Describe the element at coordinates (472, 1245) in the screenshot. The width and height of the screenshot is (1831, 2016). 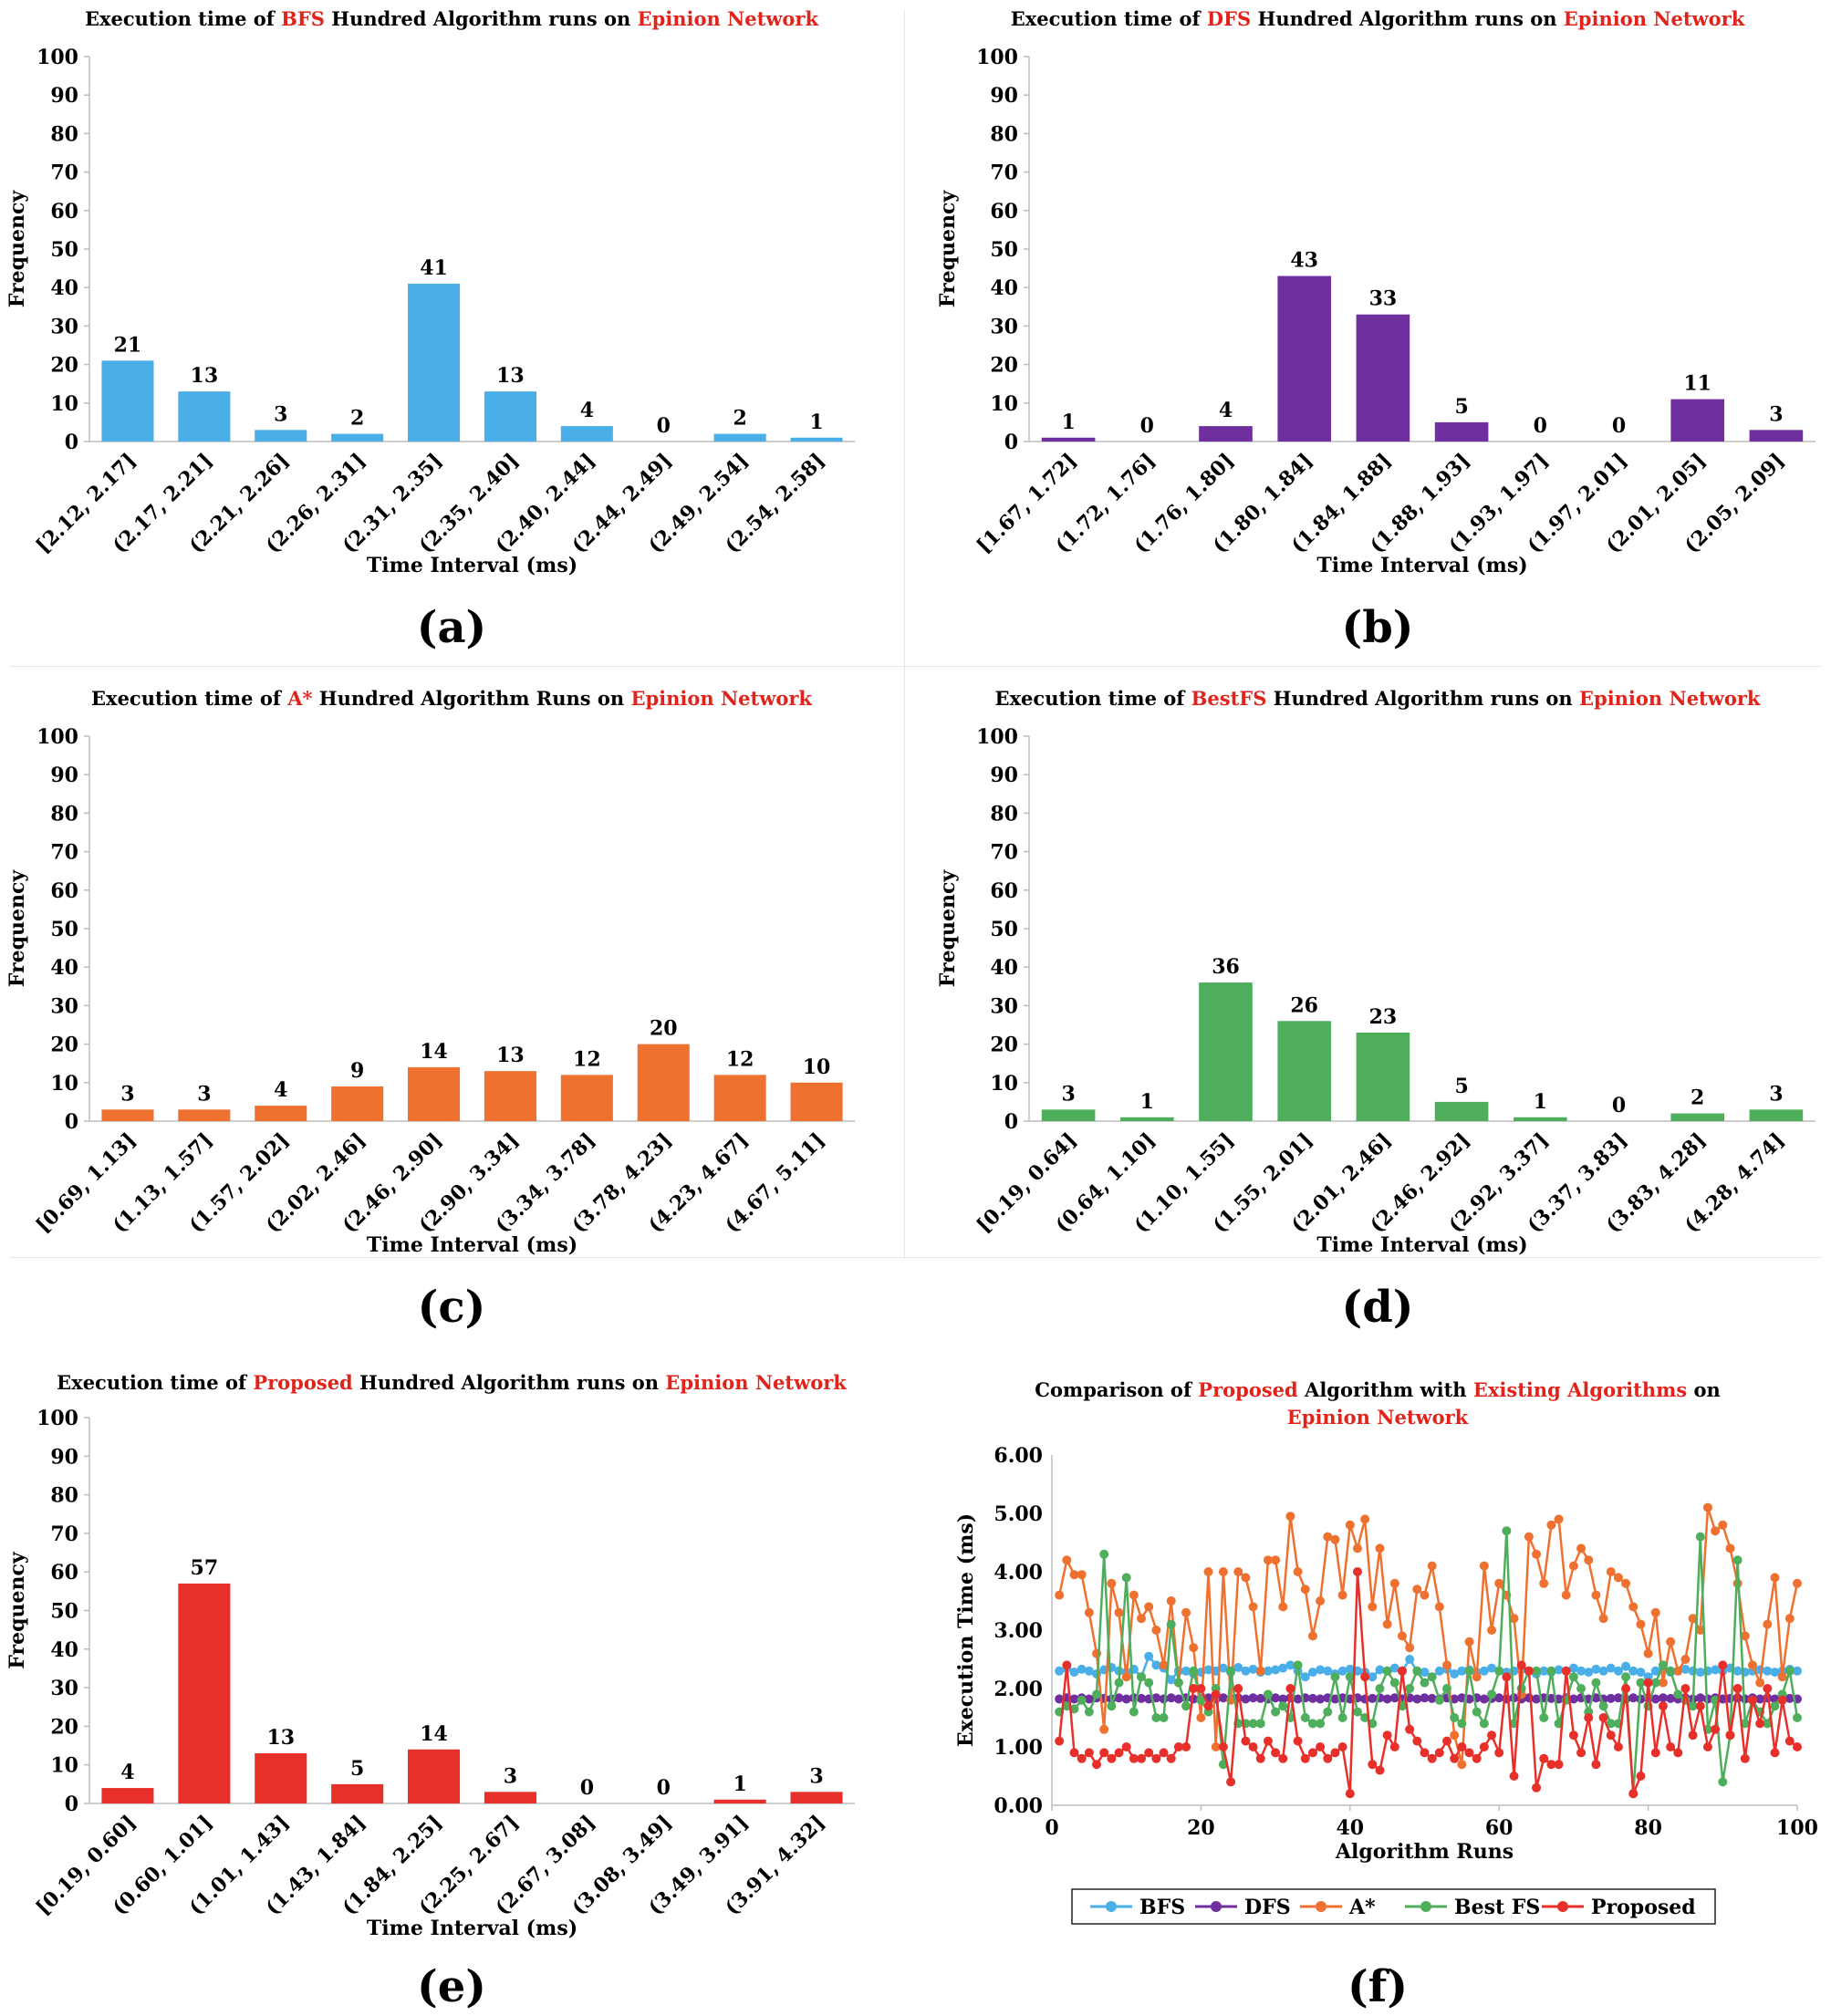
I see `x-axis-label: Time Interval (ms)` at that location.